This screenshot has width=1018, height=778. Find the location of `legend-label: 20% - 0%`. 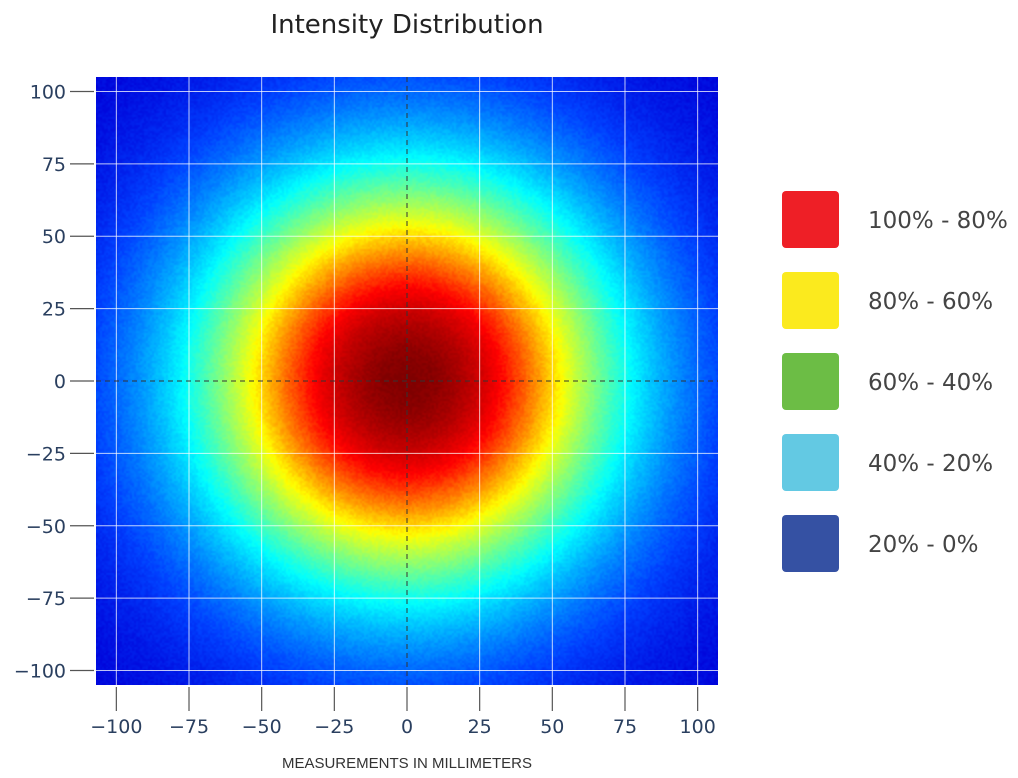

legend-label: 20% - 0% is located at coordinates (923, 545).